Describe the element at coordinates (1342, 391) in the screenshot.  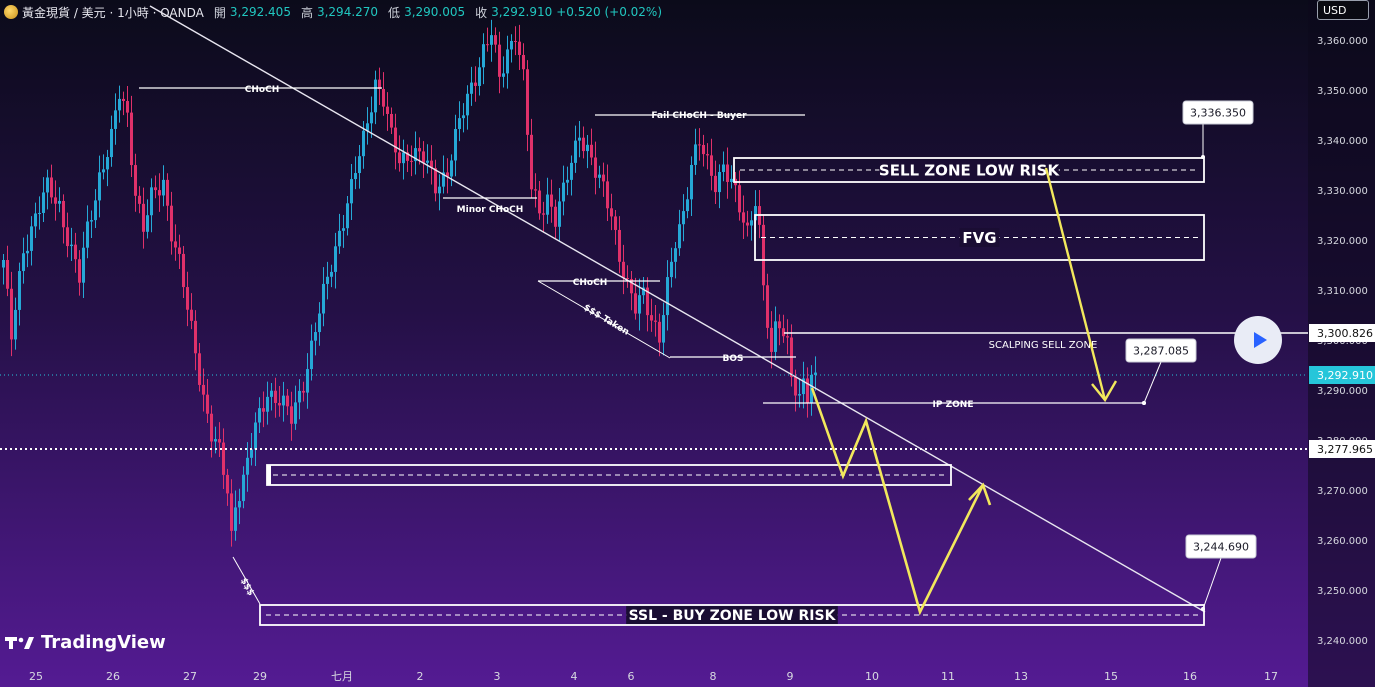
I see `price-tick-label: 3,290.000` at that location.